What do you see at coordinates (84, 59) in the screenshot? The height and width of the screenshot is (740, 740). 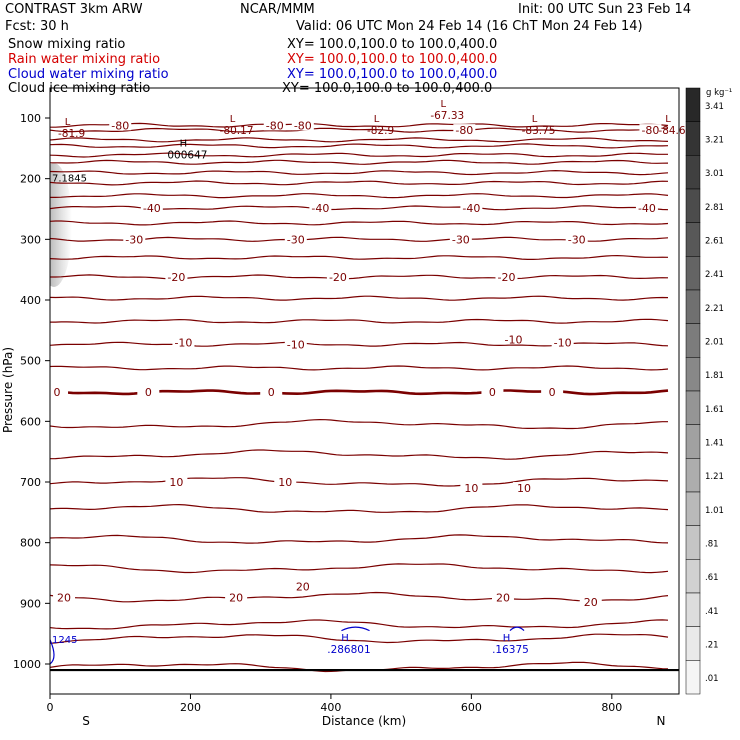 I see `field-name-rain: Rain water mixing ratio` at bounding box center [84, 59].